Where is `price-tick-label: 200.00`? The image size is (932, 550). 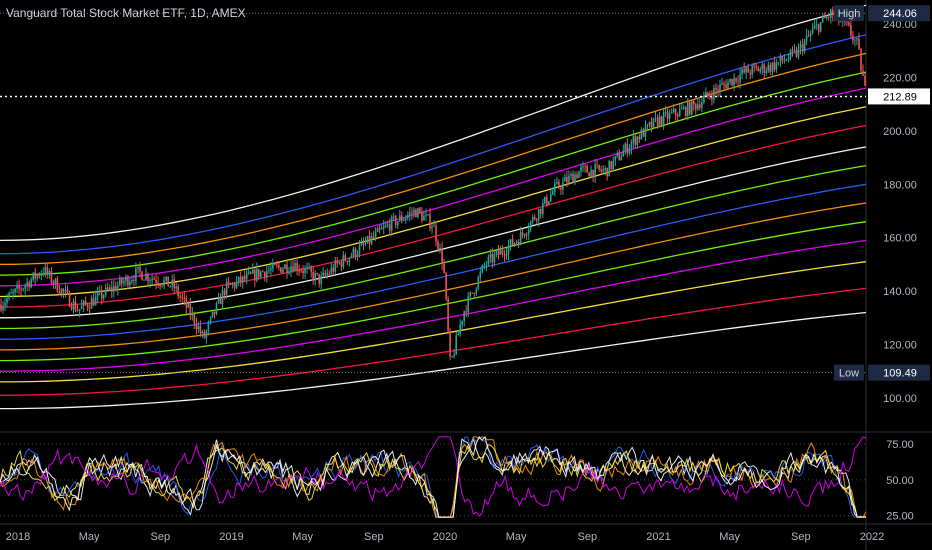
price-tick-label: 200.00 is located at coordinates (900, 132).